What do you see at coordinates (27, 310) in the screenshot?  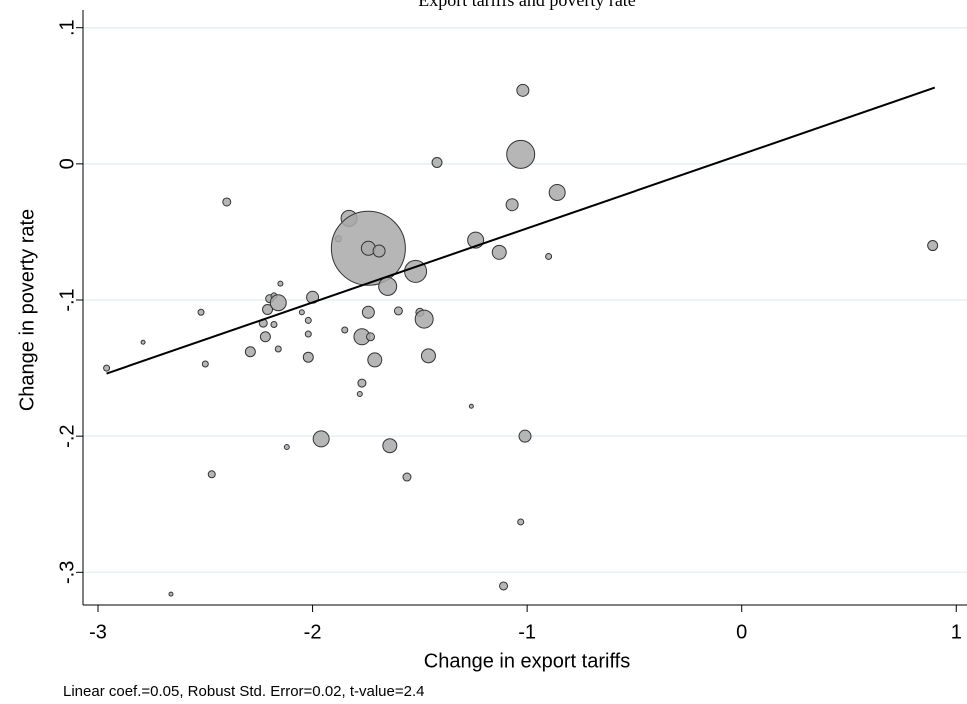 I see `y-axis-title: Change in poverty rate` at bounding box center [27, 310].